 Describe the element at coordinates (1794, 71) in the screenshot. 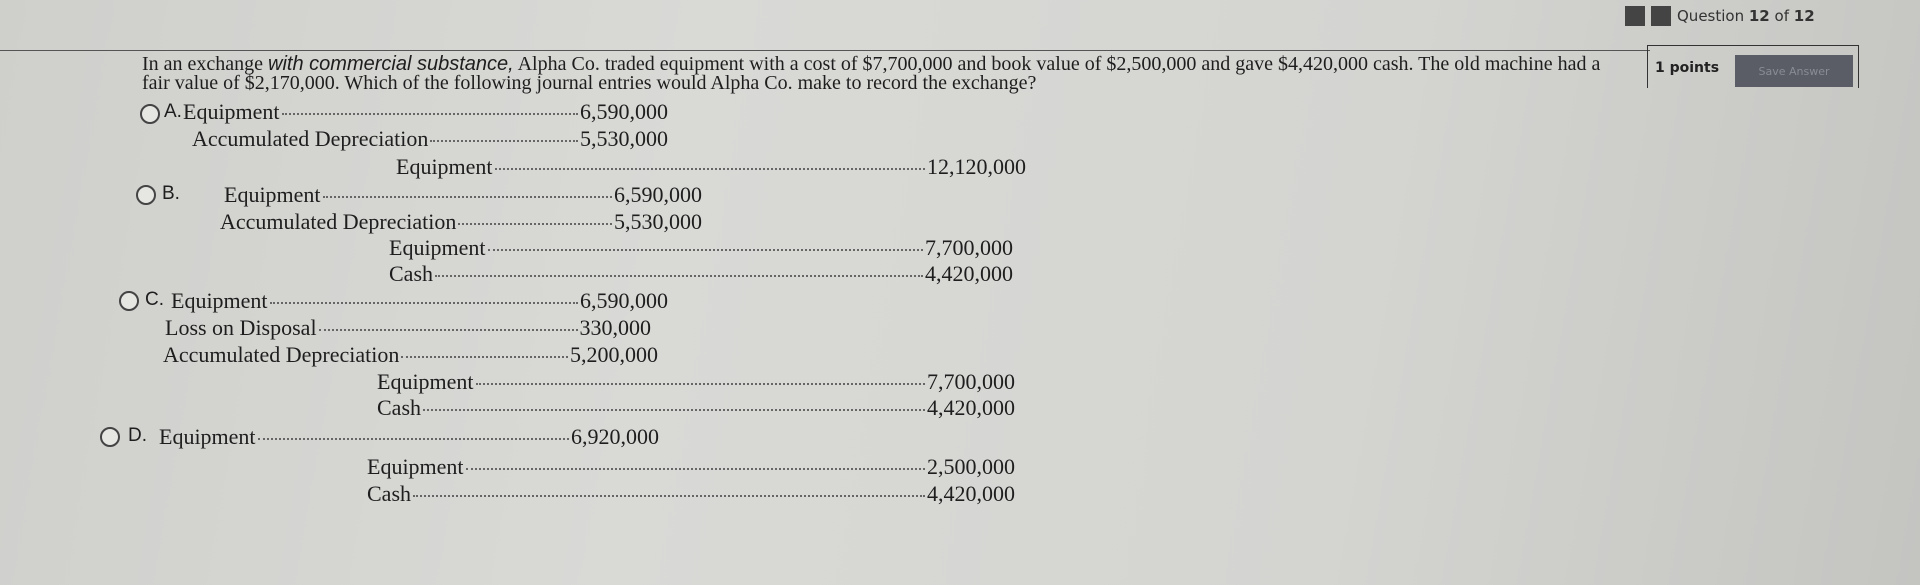

I see `save-answer-button: Save Answer` at that location.